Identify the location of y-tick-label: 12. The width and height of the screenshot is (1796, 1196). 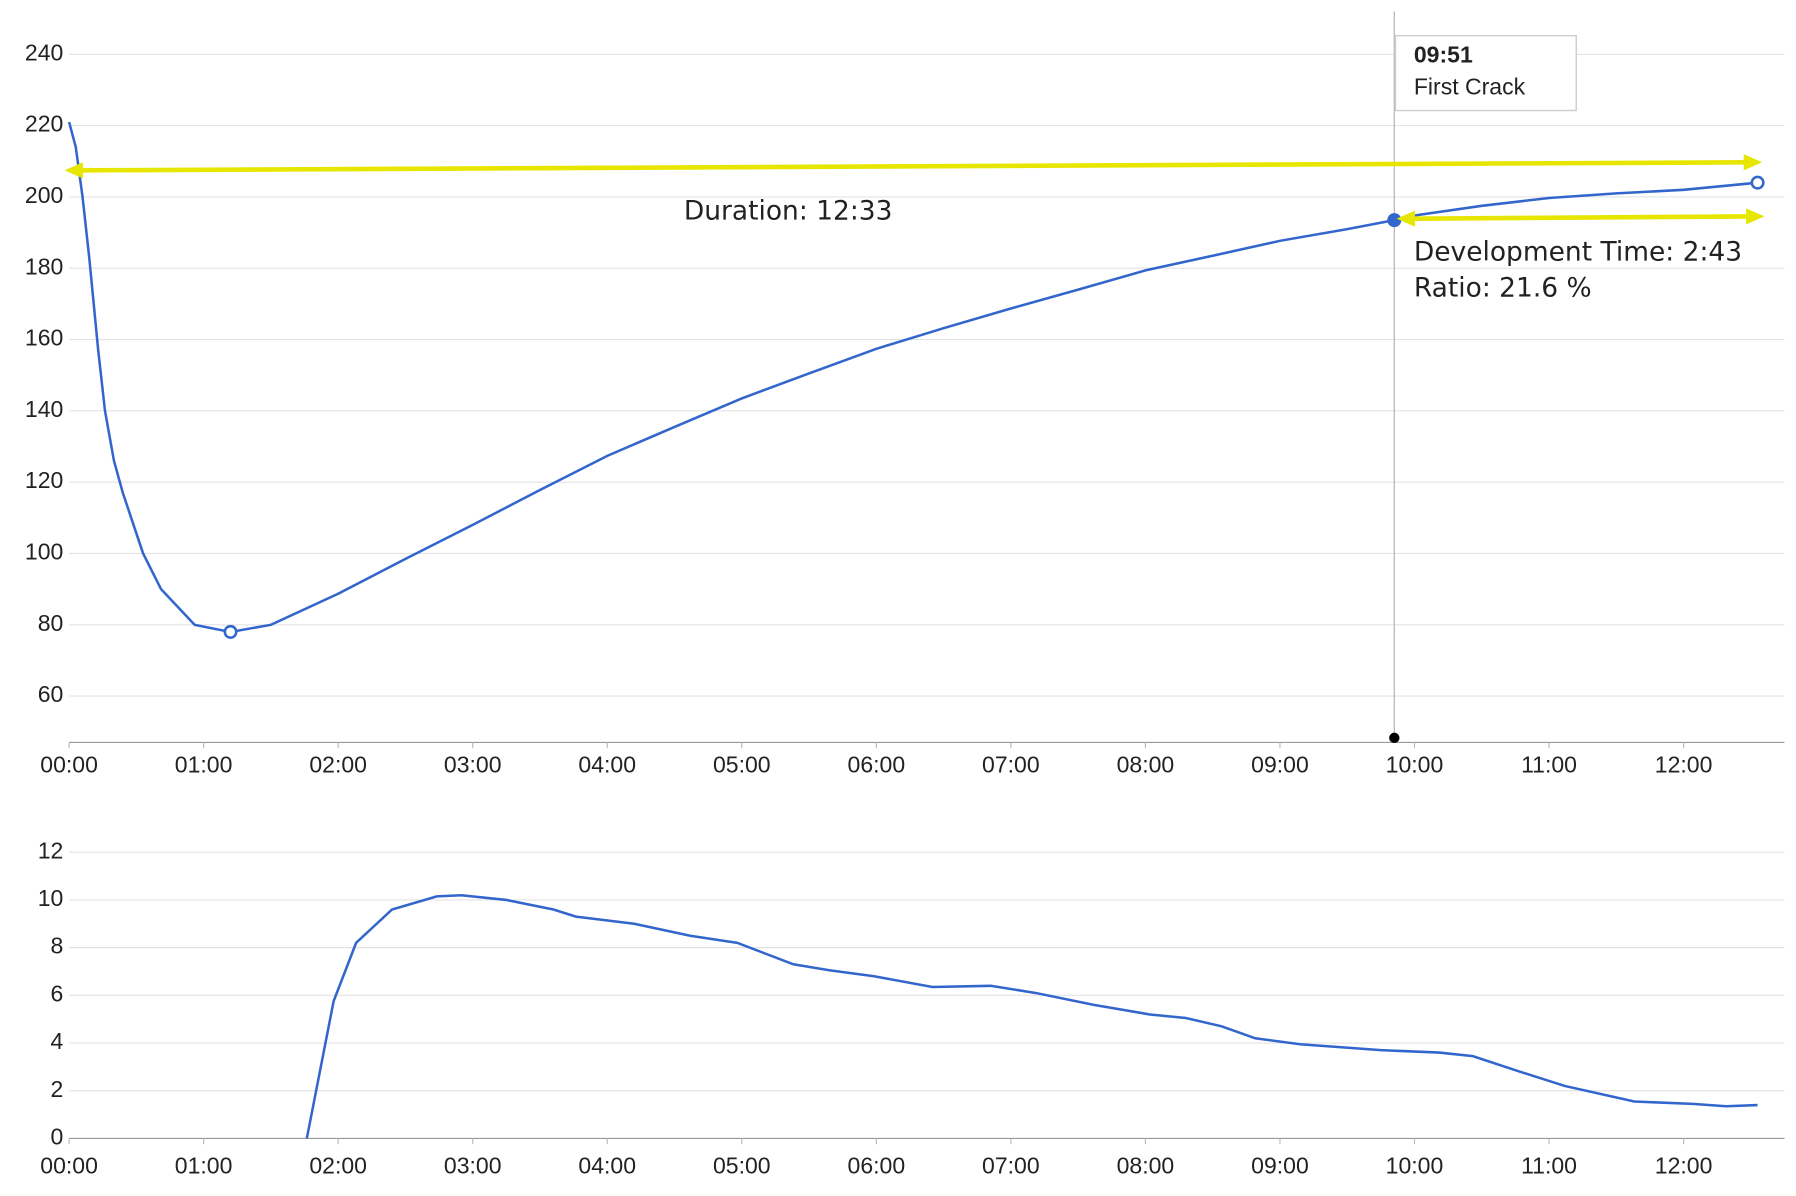
(51, 850).